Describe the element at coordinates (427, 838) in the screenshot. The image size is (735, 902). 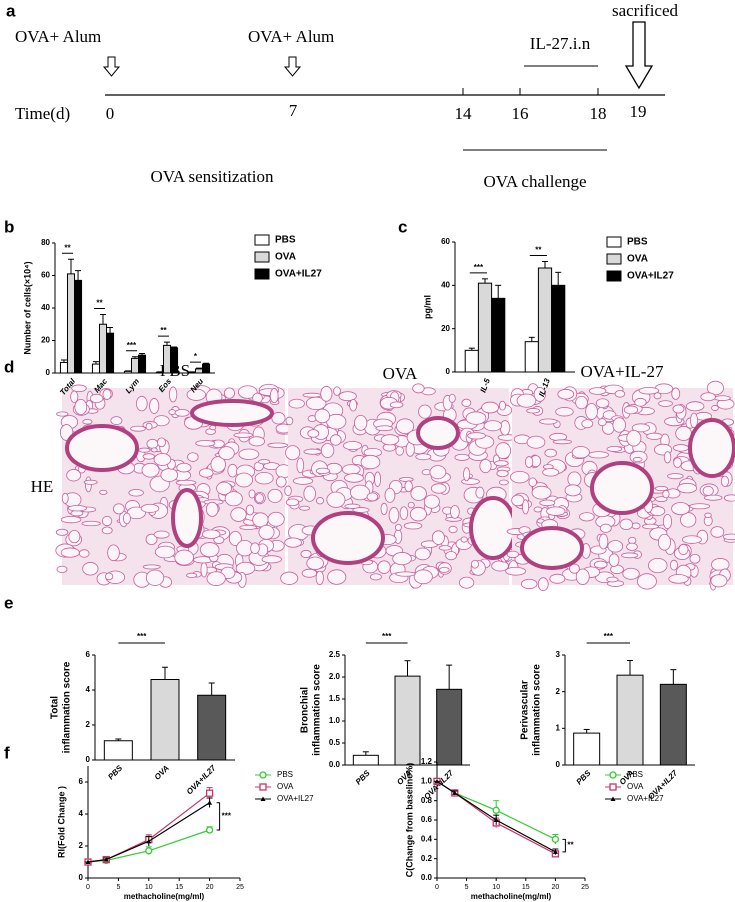
I see `y-tick-label: 0.4` at that location.